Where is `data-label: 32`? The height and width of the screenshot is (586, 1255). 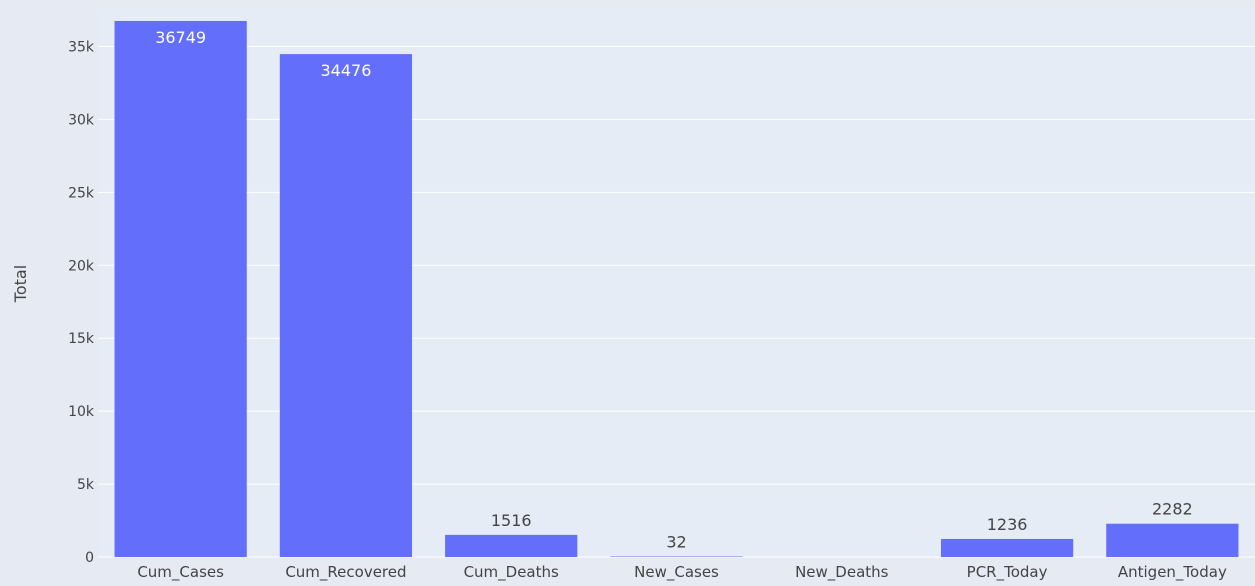
data-label: 32 is located at coordinates (676, 542).